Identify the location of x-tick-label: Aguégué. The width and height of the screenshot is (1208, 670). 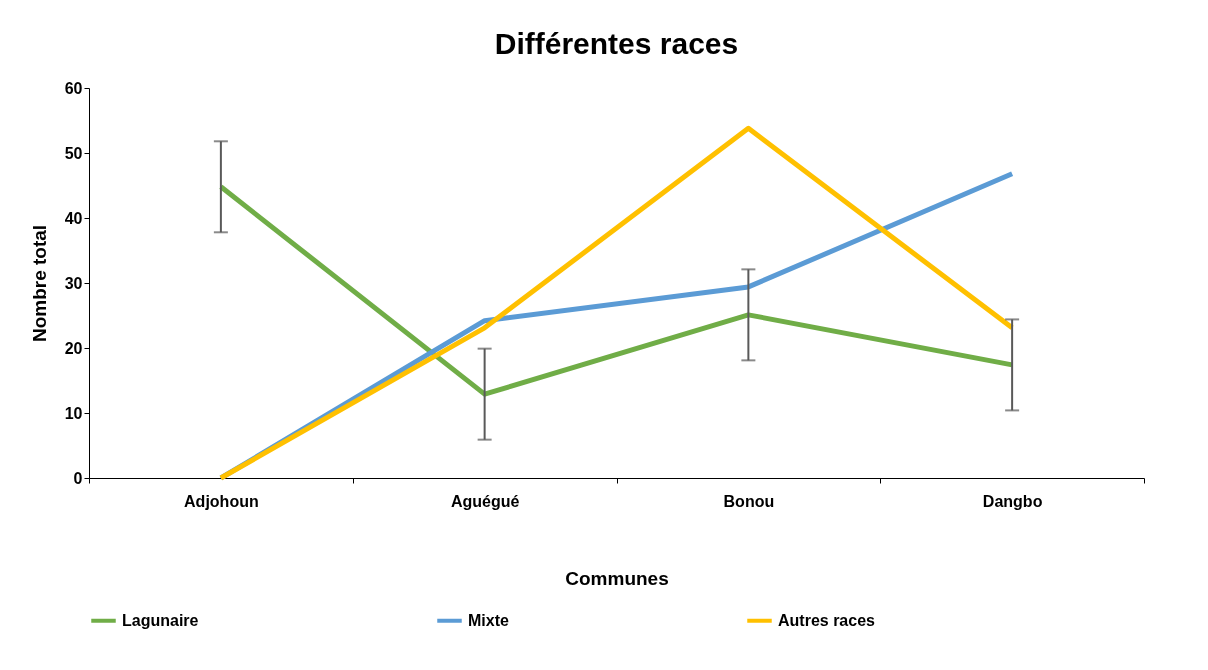
(485, 501).